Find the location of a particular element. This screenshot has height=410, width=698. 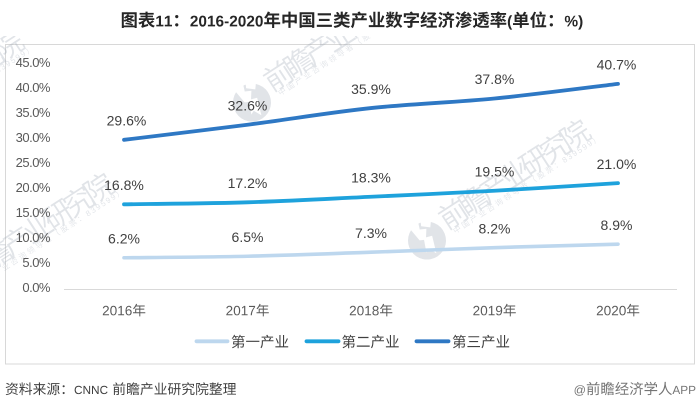

svg-text: 5.0% is located at coordinates (36, 262).